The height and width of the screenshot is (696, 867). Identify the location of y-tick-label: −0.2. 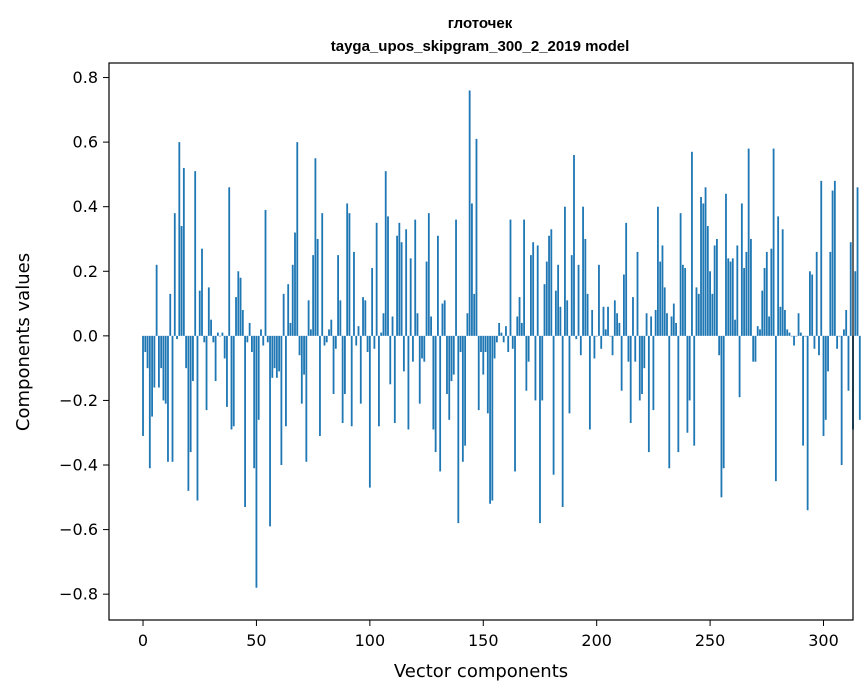
(78, 400).